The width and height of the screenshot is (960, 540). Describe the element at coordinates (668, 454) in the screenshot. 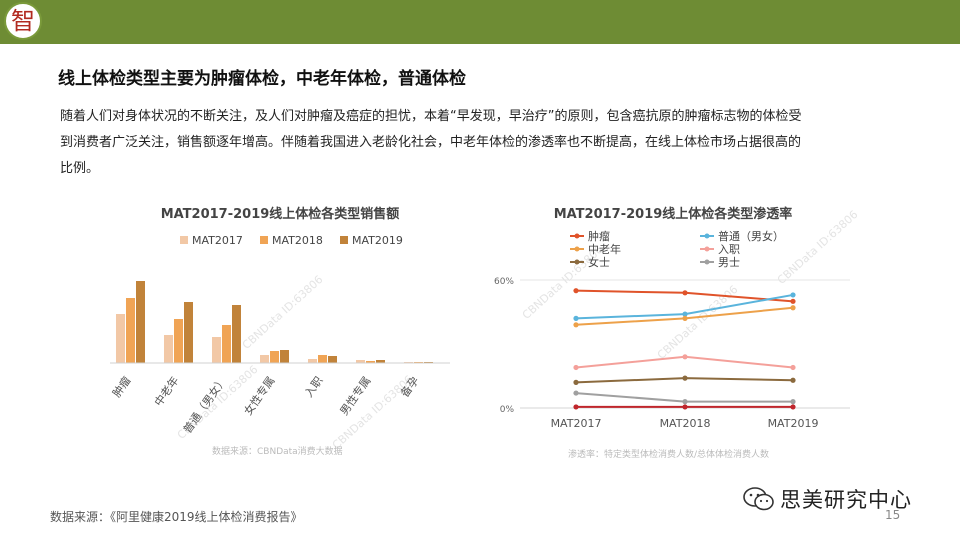

I see `chart-footnote: 渗透率：特定类型体检消费人数/总体体检消费人数` at that location.